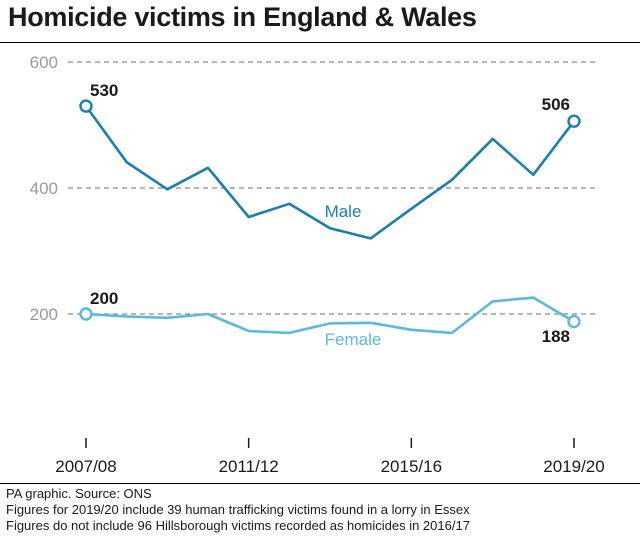 This screenshot has width=640, height=538. Describe the element at coordinates (411, 466) in the screenshot. I see `x-tick-label: 2015/16` at that location.